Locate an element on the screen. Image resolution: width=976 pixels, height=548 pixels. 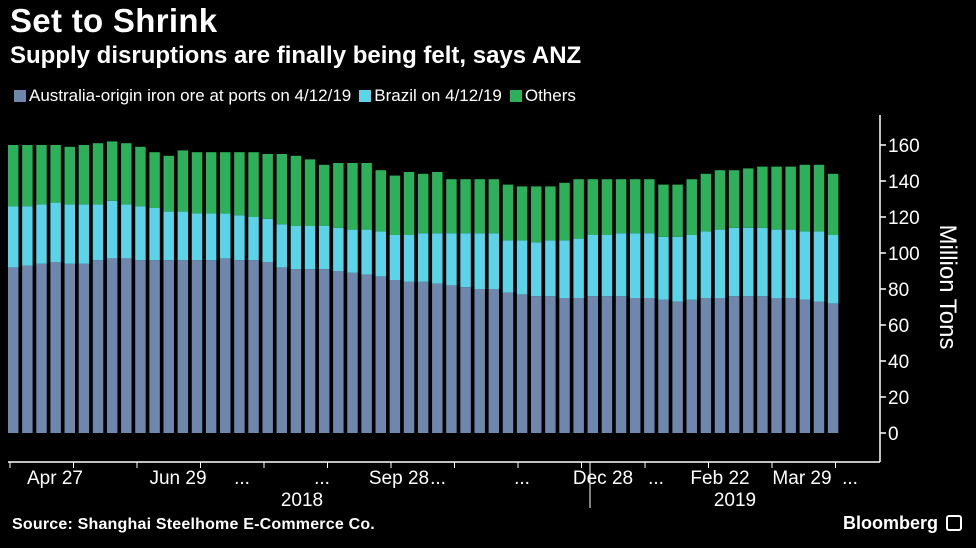
y-tick-label-140: 140 is located at coordinates (904, 182).